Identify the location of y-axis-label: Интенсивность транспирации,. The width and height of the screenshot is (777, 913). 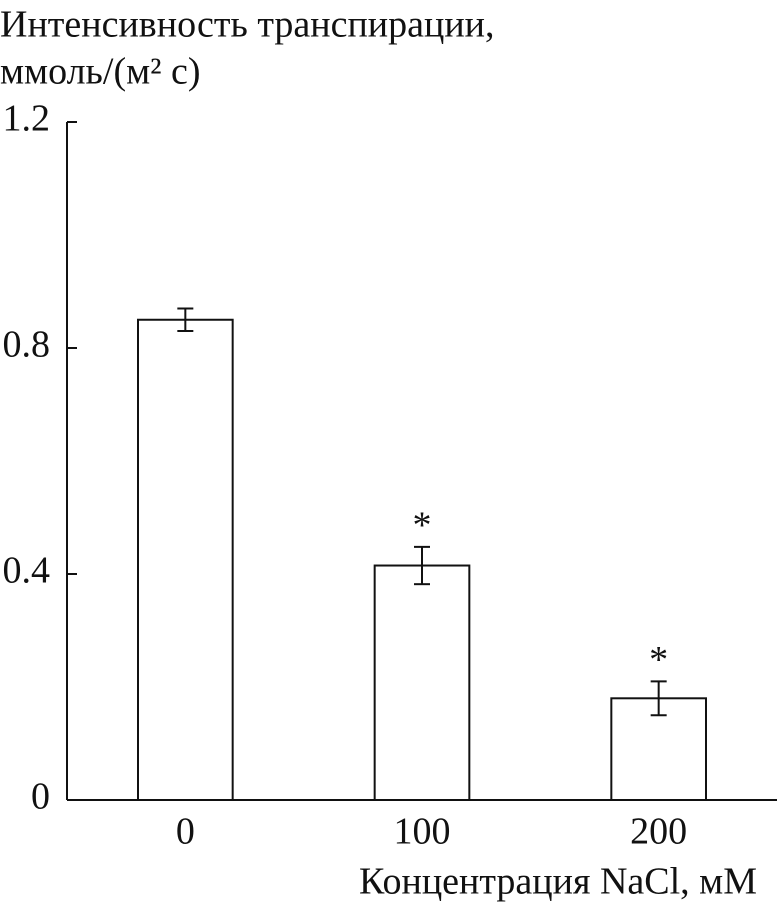
(247, 25).